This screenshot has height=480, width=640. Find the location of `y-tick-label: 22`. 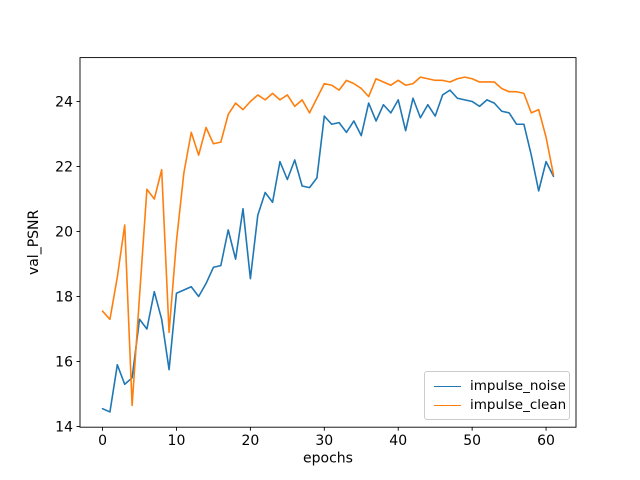

y-tick-label: 22 is located at coordinates (64, 167).